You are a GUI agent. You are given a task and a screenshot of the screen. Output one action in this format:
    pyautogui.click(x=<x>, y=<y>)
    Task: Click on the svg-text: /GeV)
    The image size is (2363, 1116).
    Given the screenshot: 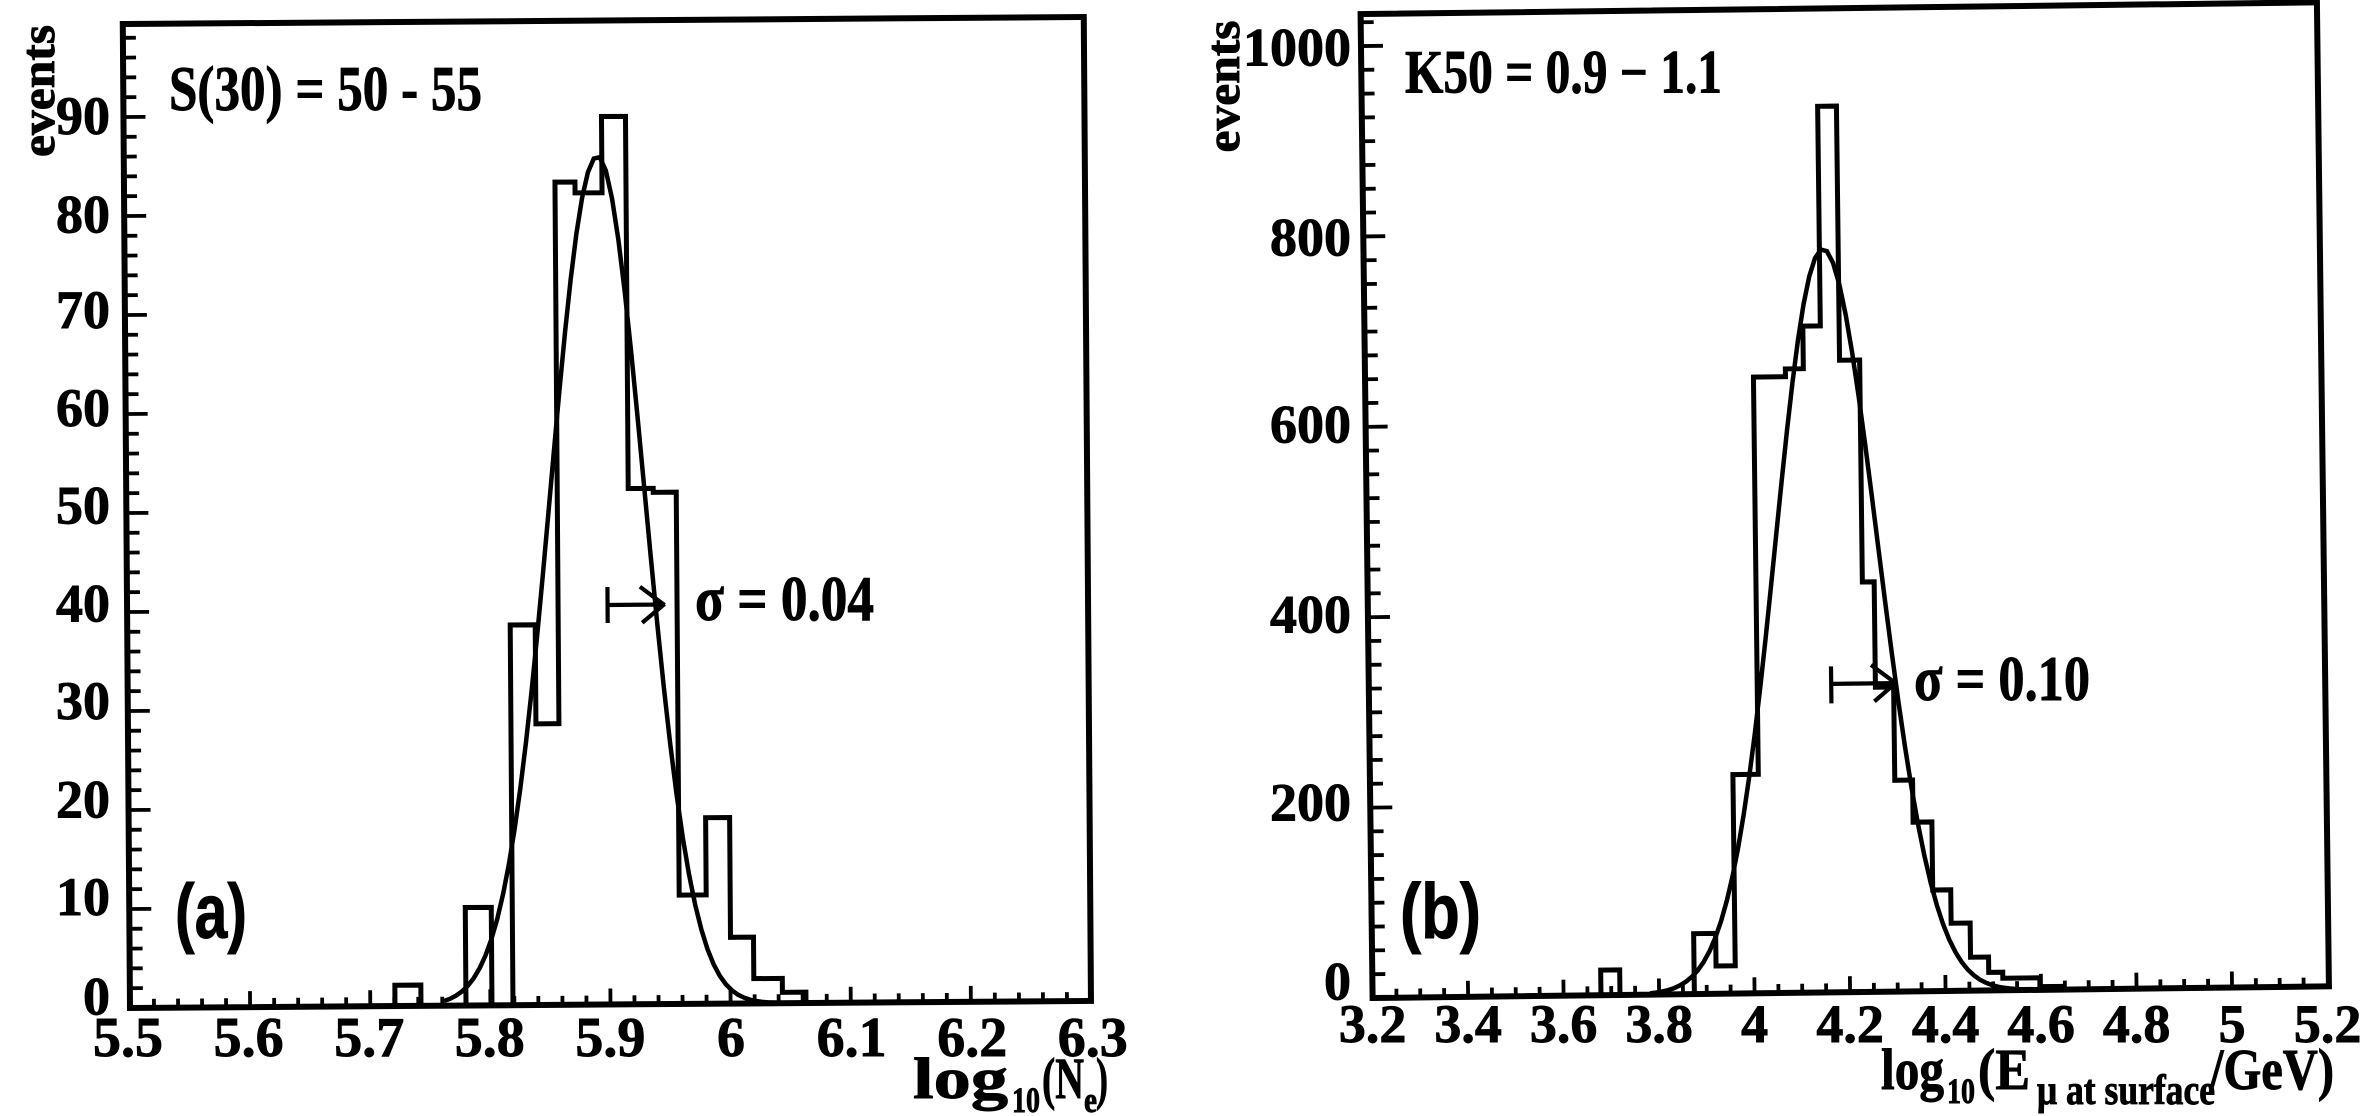 What is the action you would take?
    pyautogui.click(x=2271, y=1069)
    